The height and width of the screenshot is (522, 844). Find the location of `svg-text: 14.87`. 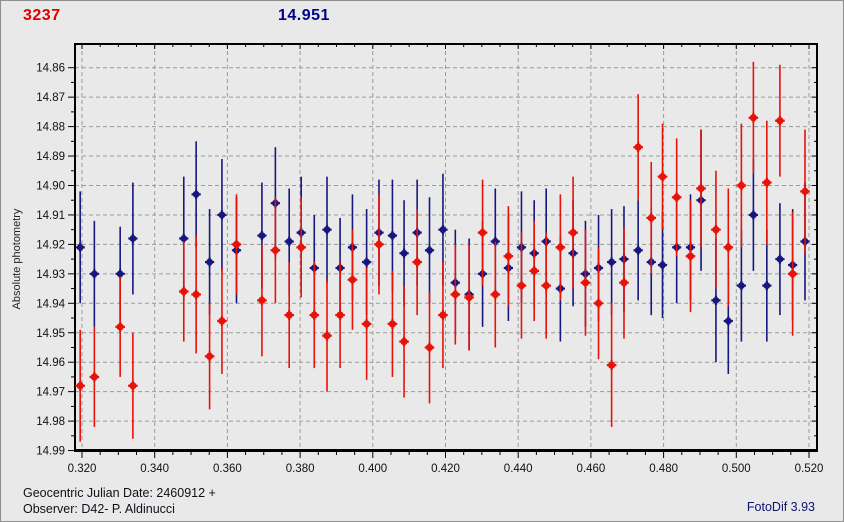

svg-text: 14.87 is located at coordinates (50, 98).